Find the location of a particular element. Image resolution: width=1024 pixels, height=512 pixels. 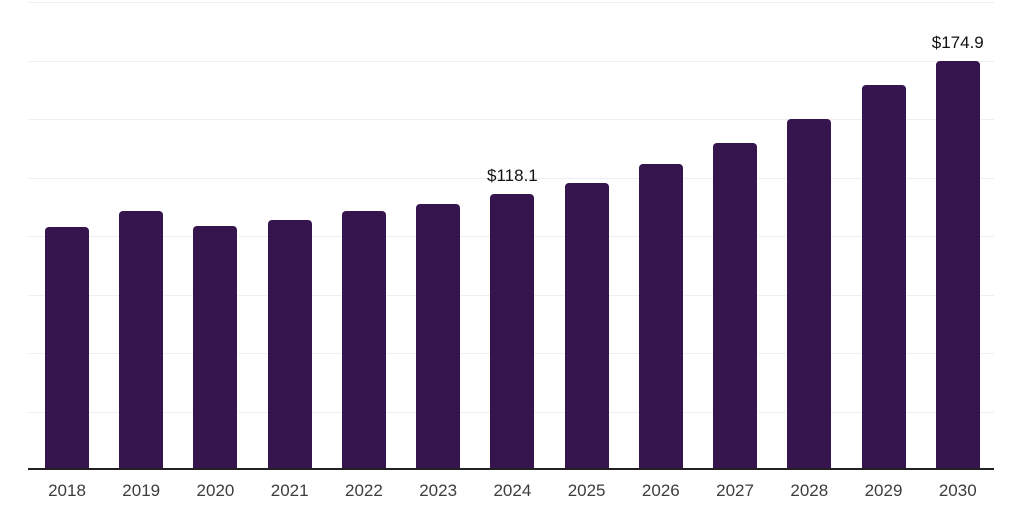

x-tick-label-2030: 2030 is located at coordinates (957, 490).